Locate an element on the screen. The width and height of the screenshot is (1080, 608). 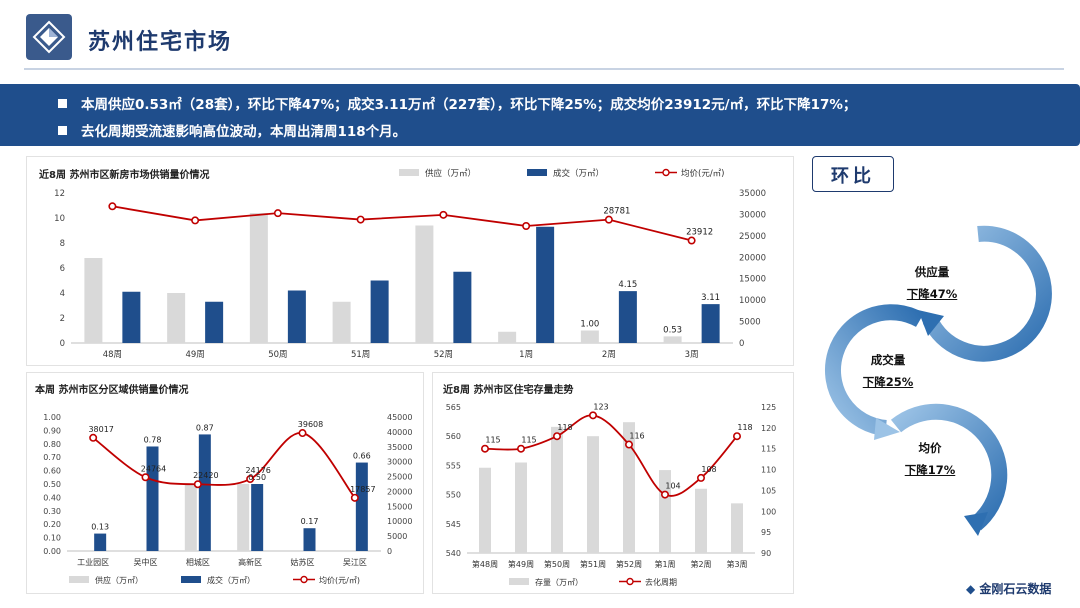
legend-label: 存量（万㎡） is located at coordinates (559, 582).